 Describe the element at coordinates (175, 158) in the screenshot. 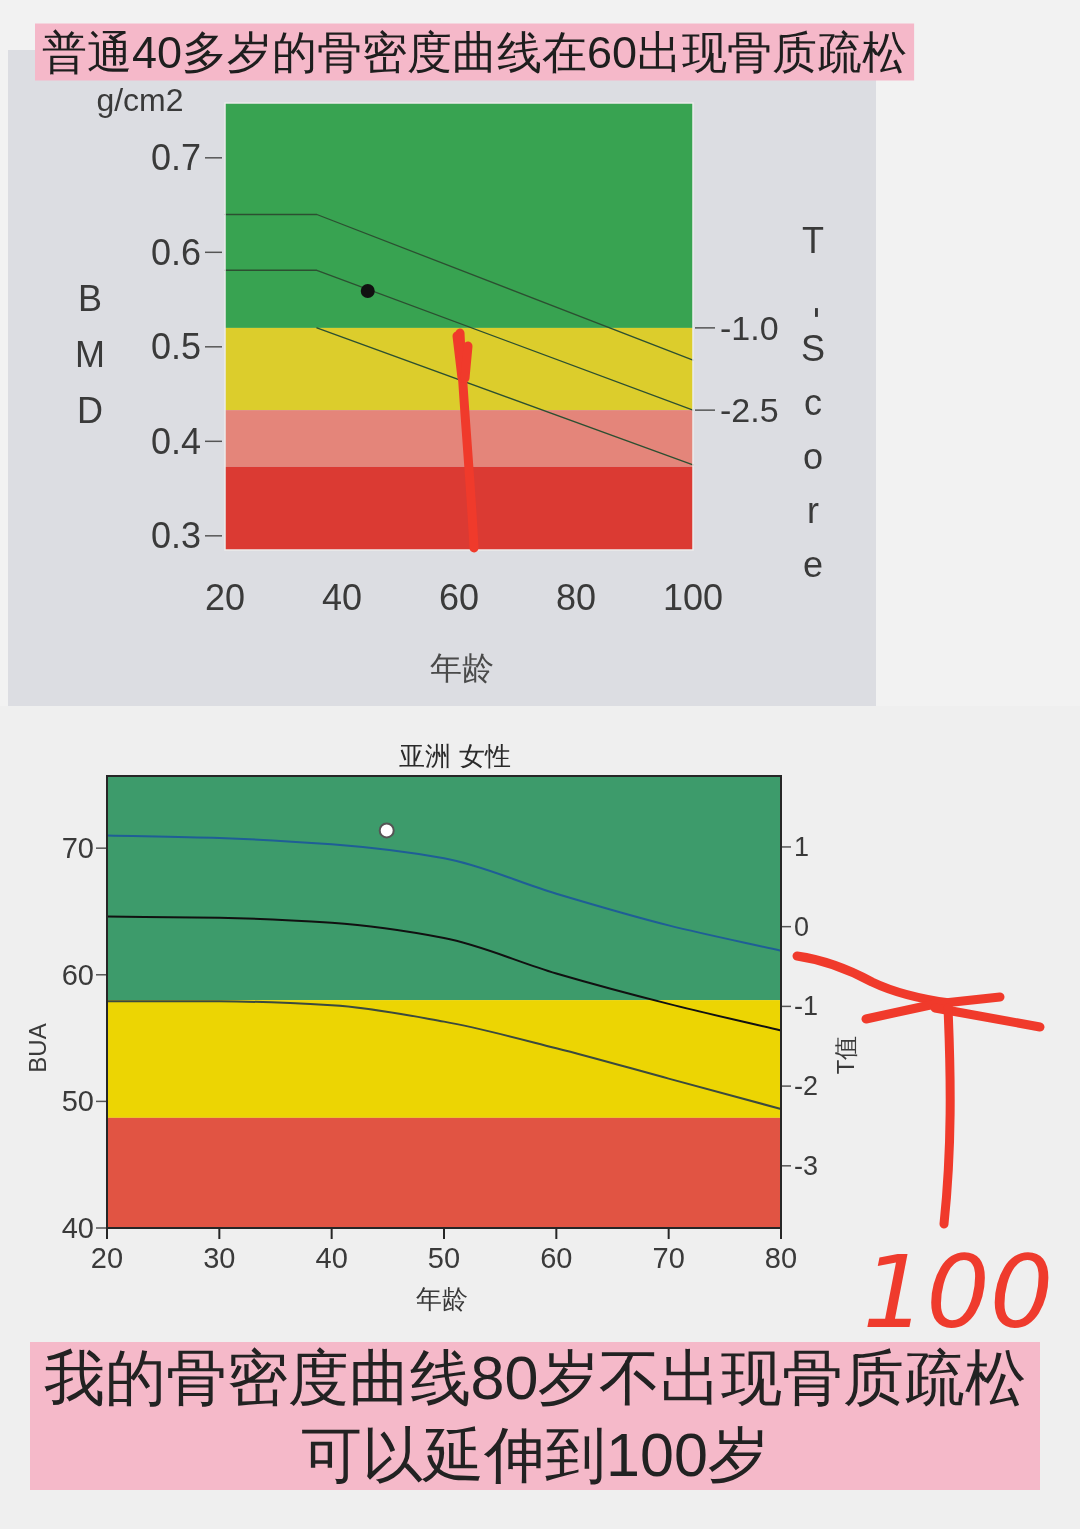

I see `y-tick-label: 0.7` at that location.